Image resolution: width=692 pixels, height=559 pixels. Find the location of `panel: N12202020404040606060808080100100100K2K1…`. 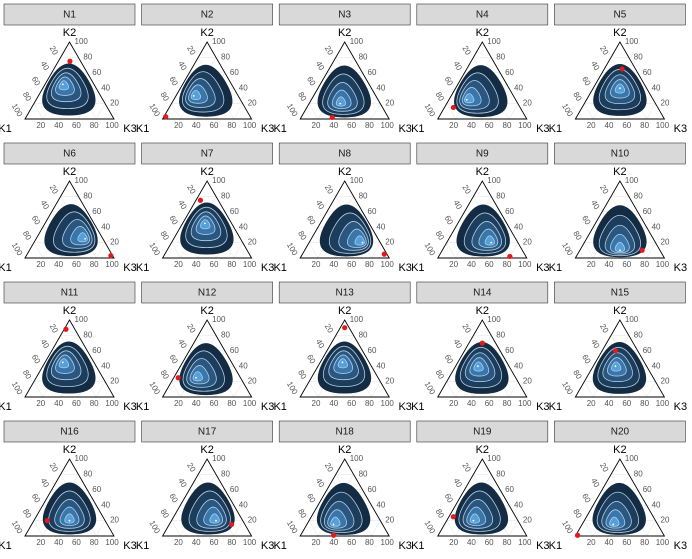

panel: N12202020404040606060808080100100100K2K1… is located at coordinates (205, 347).